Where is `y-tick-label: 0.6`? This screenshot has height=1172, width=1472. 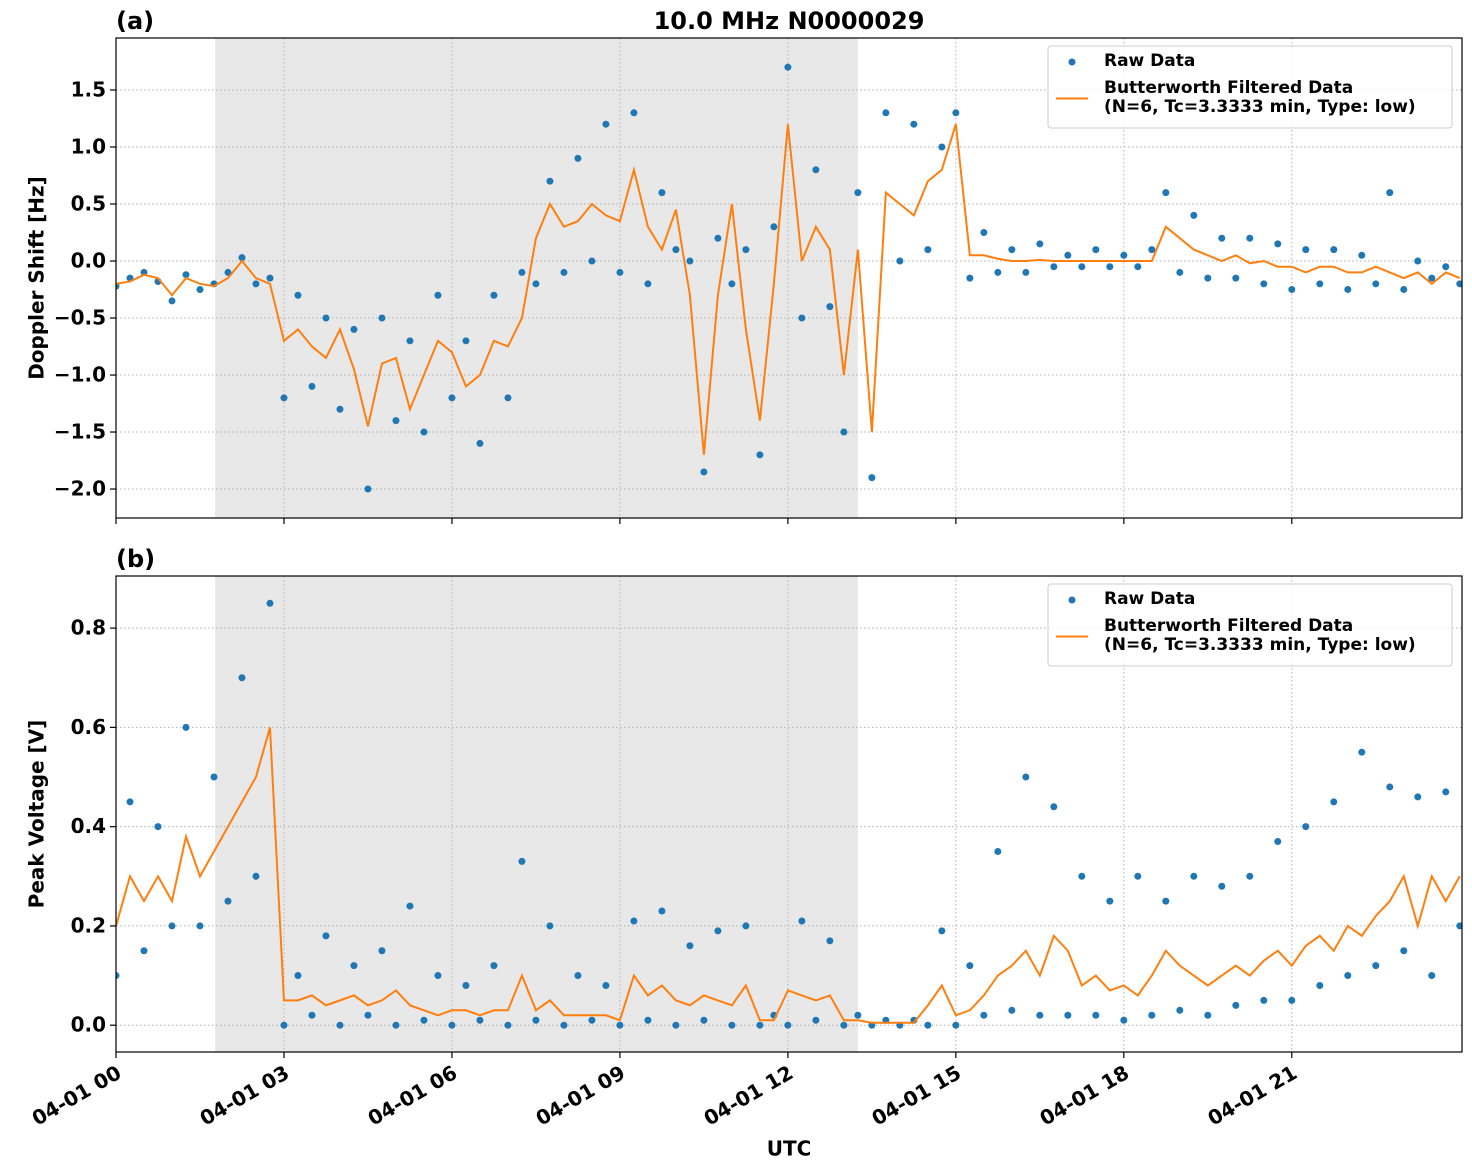
y-tick-label: 0.6 is located at coordinates (88, 727).